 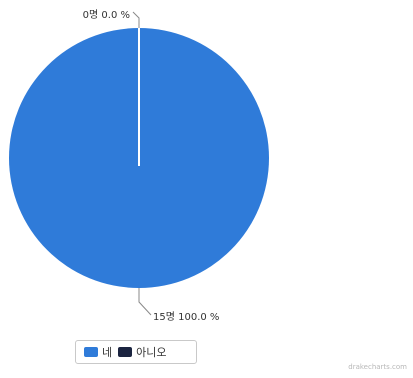 What do you see at coordinates (145, 302) in the screenshot?
I see `leader-line-yes` at bounding box center [145, 302].